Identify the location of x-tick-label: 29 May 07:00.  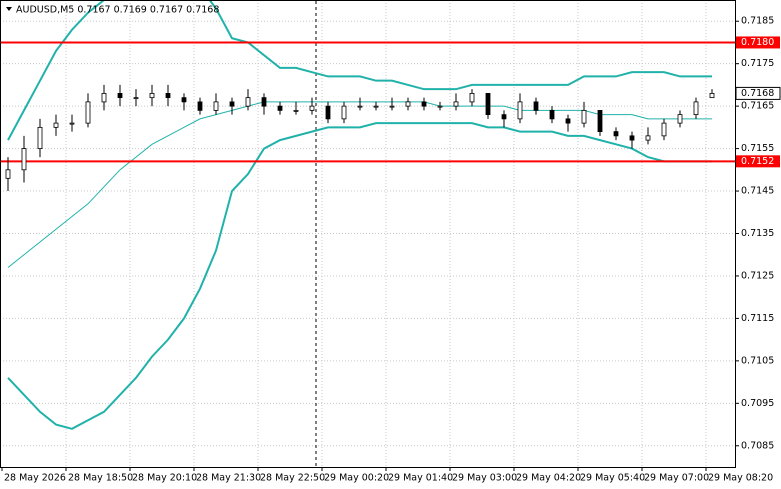
(676, 478).